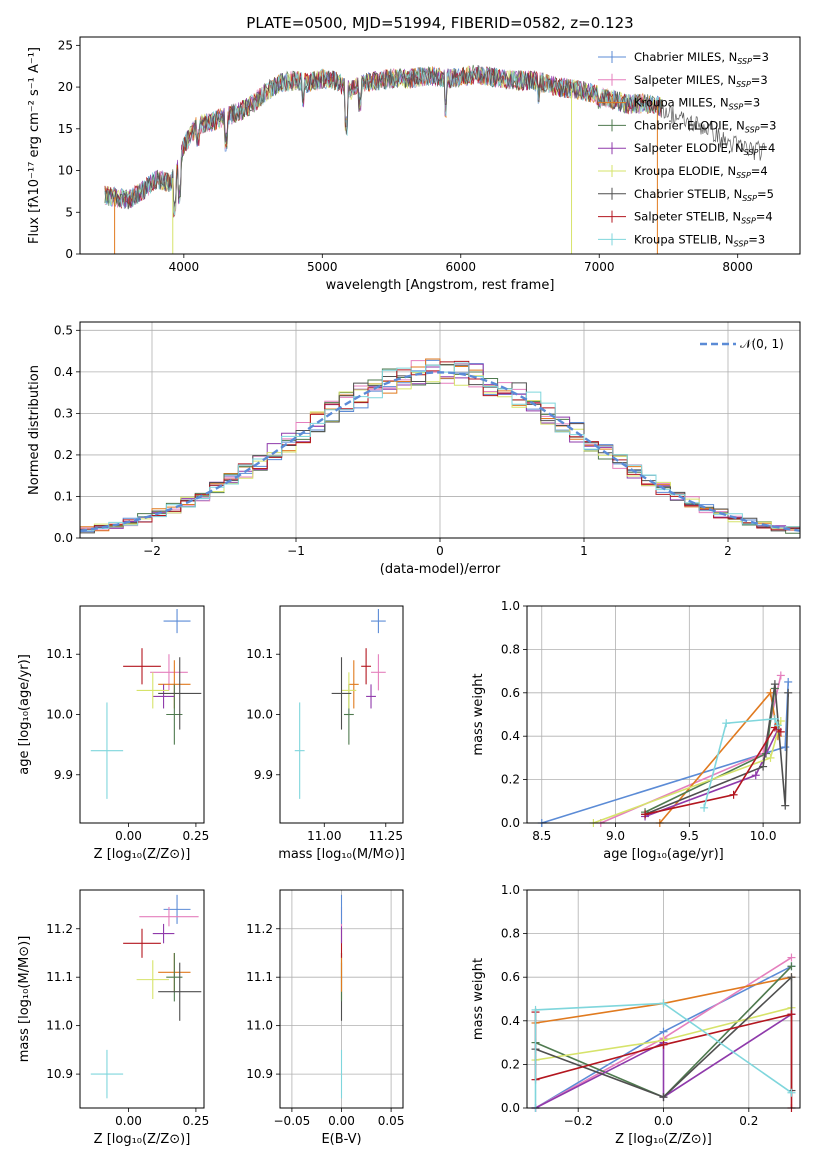 The height and width of the screenshot is (1170, 819). What do you see at coordinates (142, 1139) in the screenshot?
I see `x-axis-label: Z [log₁₀(Z/Z⊙)]` at bounding box center [142, 1139].